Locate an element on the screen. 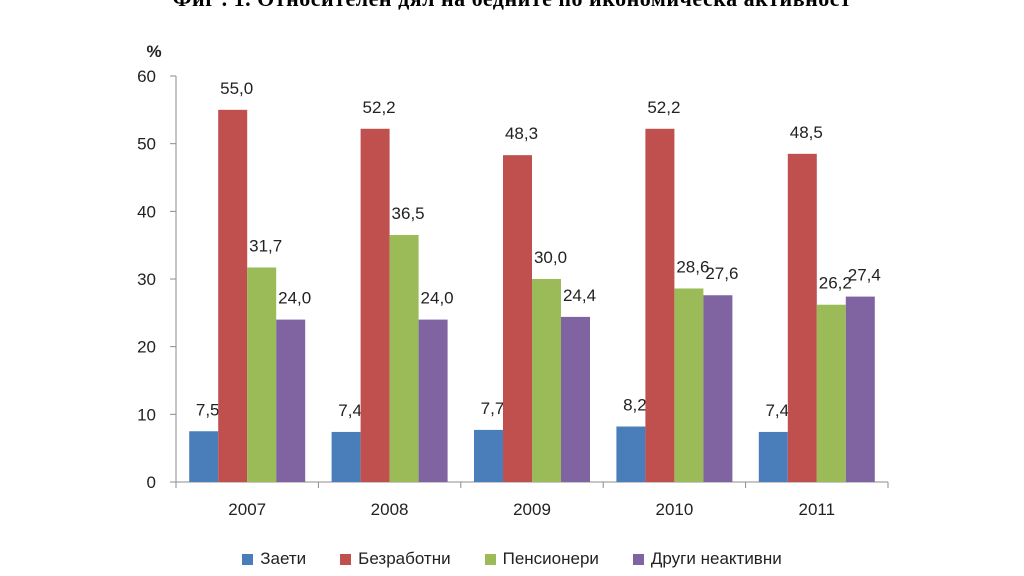 This screenshot has height=576, width=1024. legend-label: Други неактивни is located at coordinates (716, 558).